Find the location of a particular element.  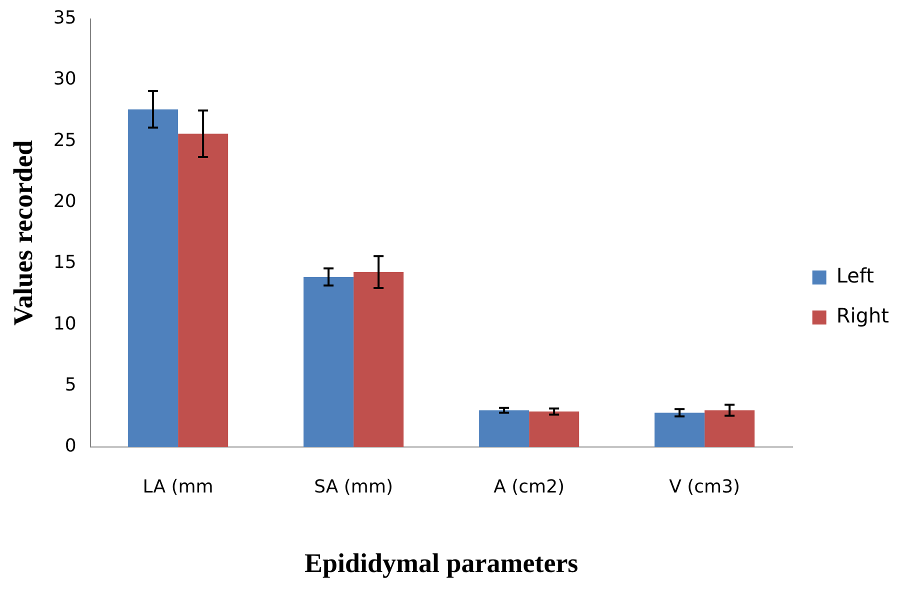

x-tick-label: LA (mm is located at coordinates (178, 487).